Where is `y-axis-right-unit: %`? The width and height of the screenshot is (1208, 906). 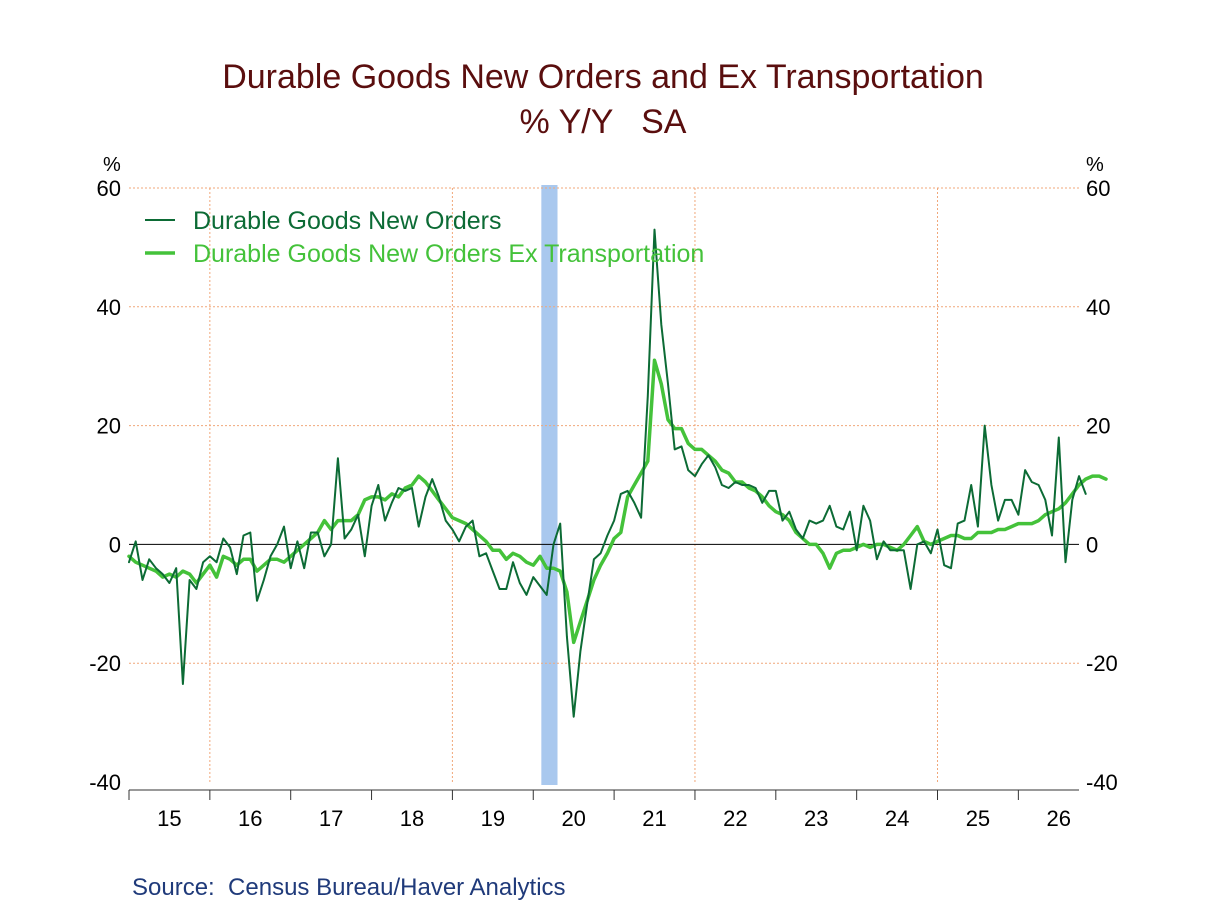
y-axis-right-unit: % is located at coordinates (1095, 165).